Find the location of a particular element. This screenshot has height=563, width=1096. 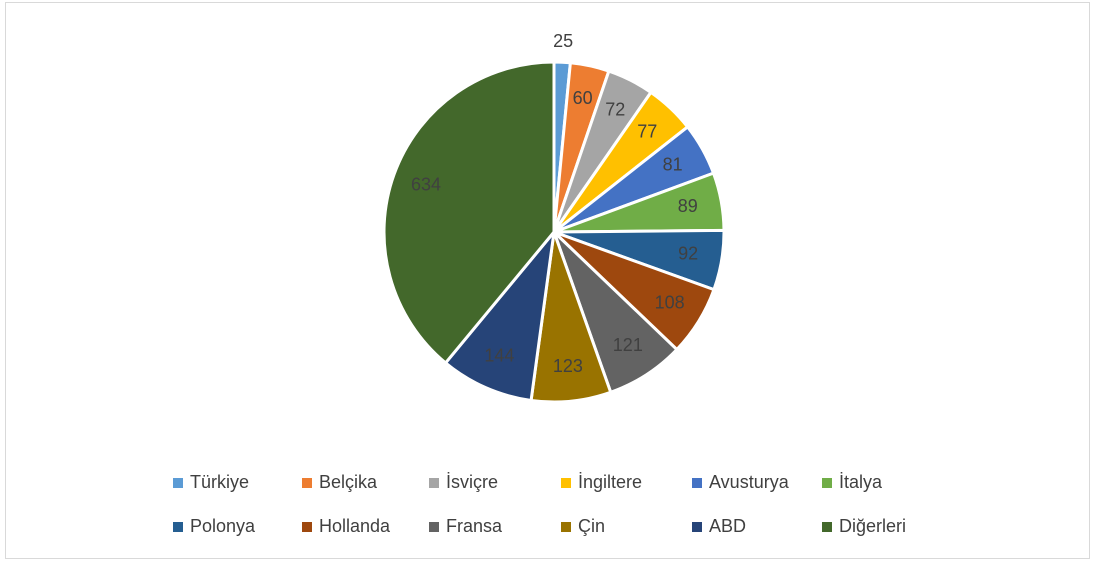

legend-label: Çin is located at coordinates (591, 526).